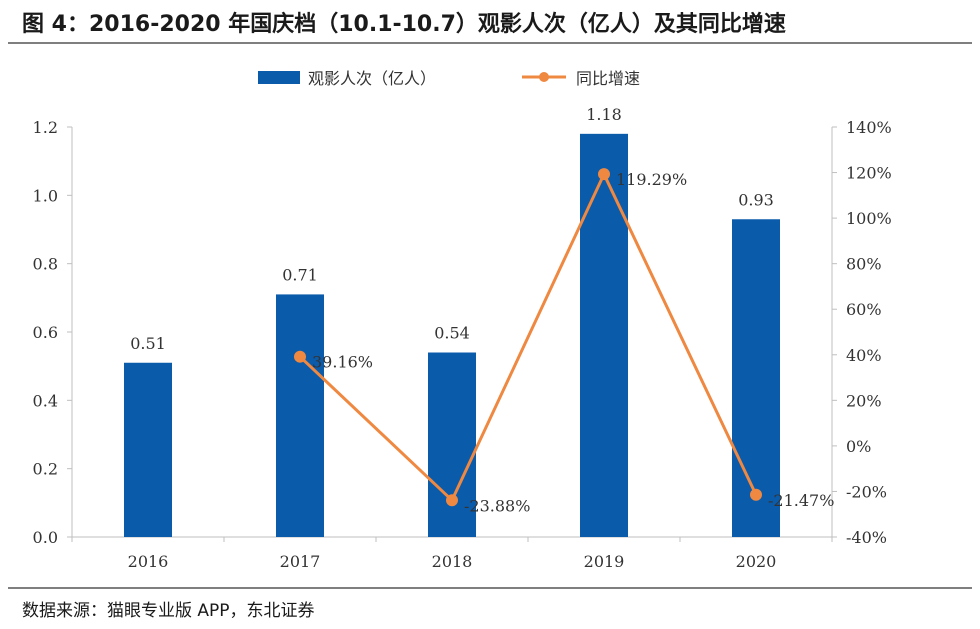 The image size is (980, 629). What do you see at coordinates (45, 332) in the screenshot?
I see `y-left-tick-label: 0.6` at bounding box center [45, 332].